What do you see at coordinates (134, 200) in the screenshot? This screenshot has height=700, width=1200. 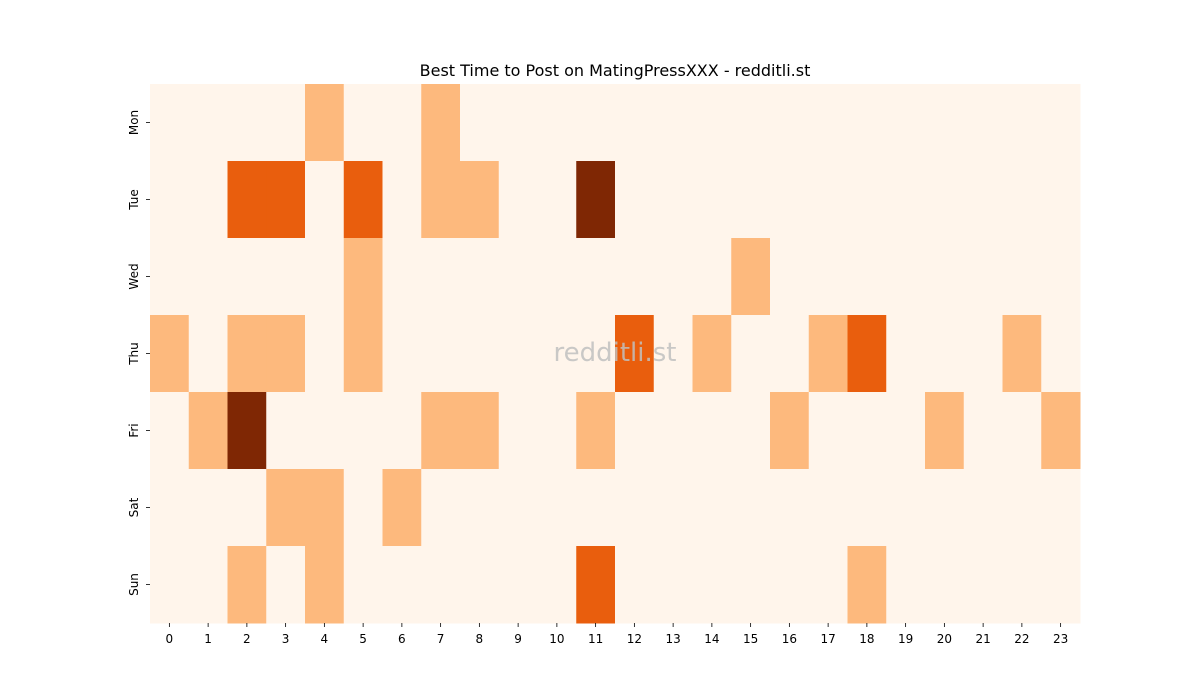 I see `y-tick-label: Tue` at bounding box center [134, 200].